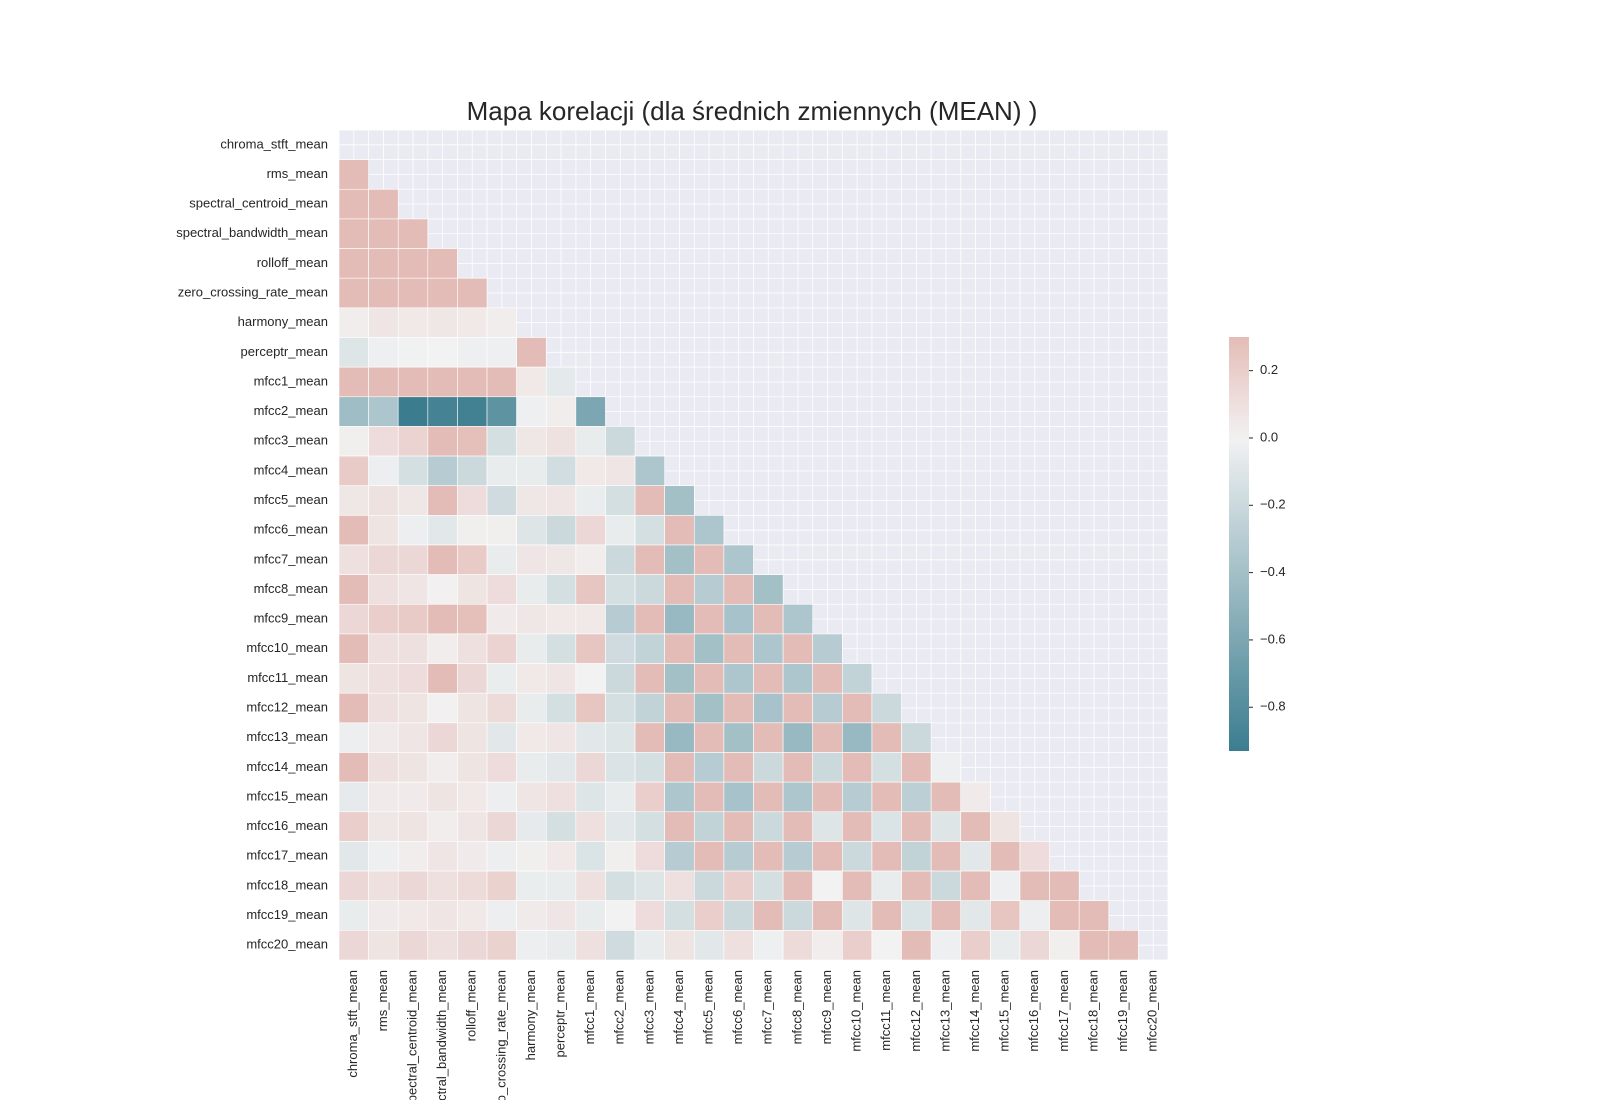 The width and height of the screenshot is (1600, 1100). I want to click on y-tick-label: mfcc9_mean, so click(291, 618).